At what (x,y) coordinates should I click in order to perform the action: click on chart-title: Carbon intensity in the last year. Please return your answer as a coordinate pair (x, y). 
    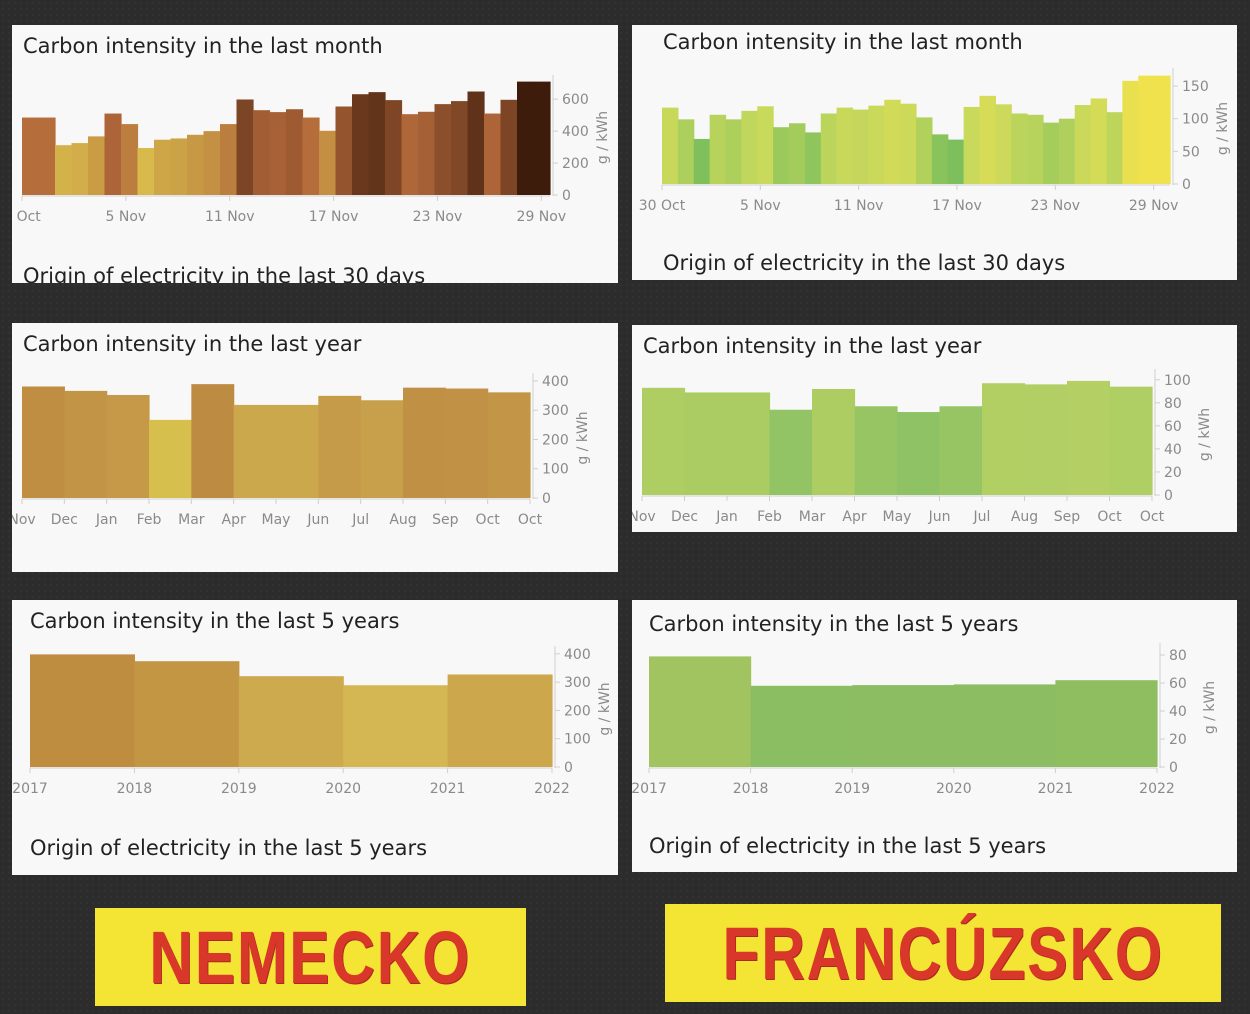
    Looking at the image, I should click on (812, 346).